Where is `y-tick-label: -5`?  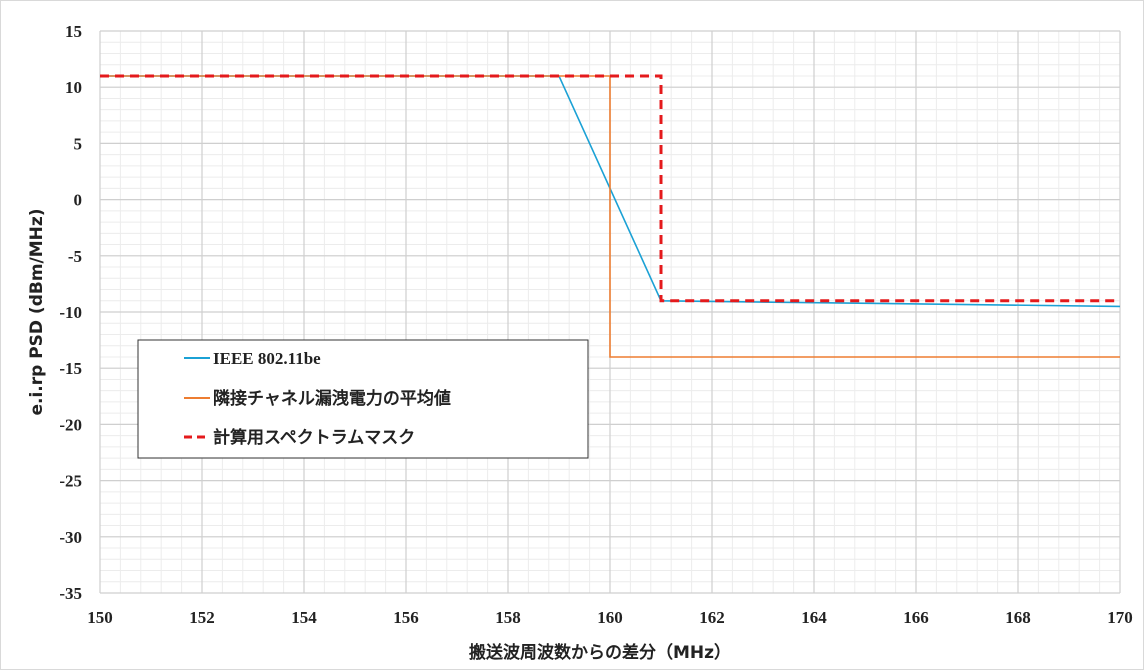
y-tick-label: -5 is located at coordinates (75, 256).